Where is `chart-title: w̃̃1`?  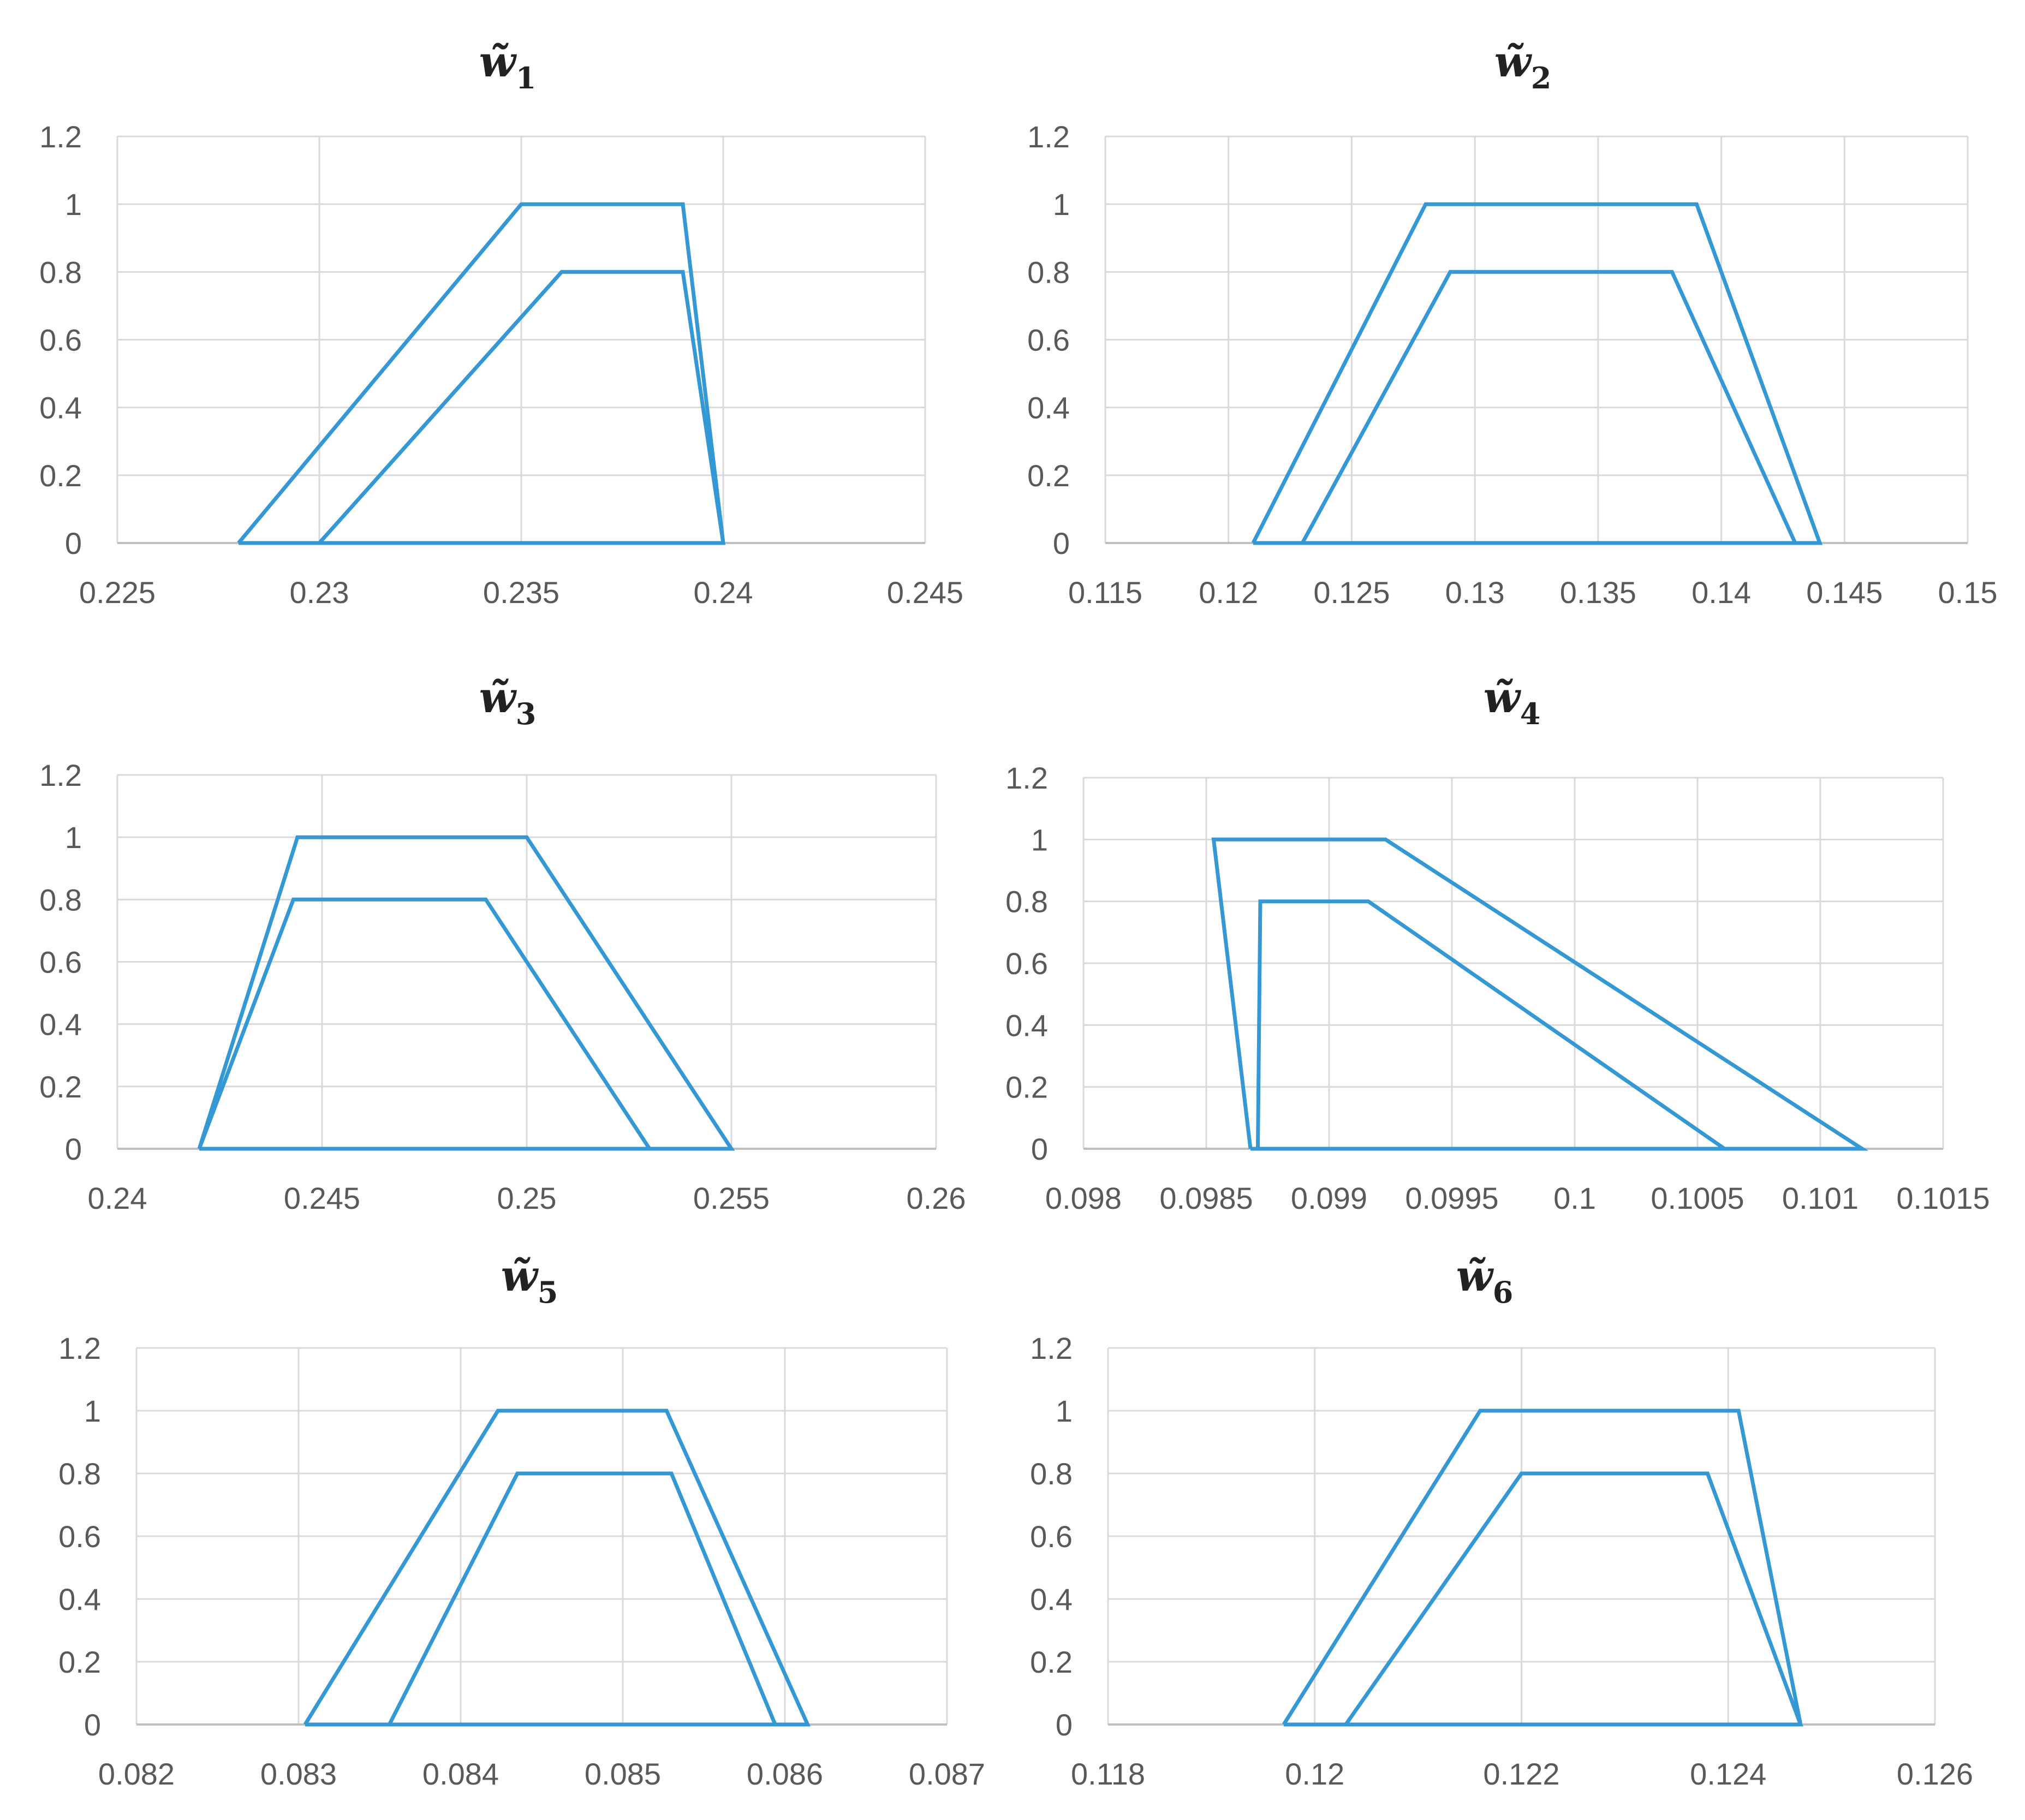 chart-title: w̃̃1 is located at coordinates (508, 66).